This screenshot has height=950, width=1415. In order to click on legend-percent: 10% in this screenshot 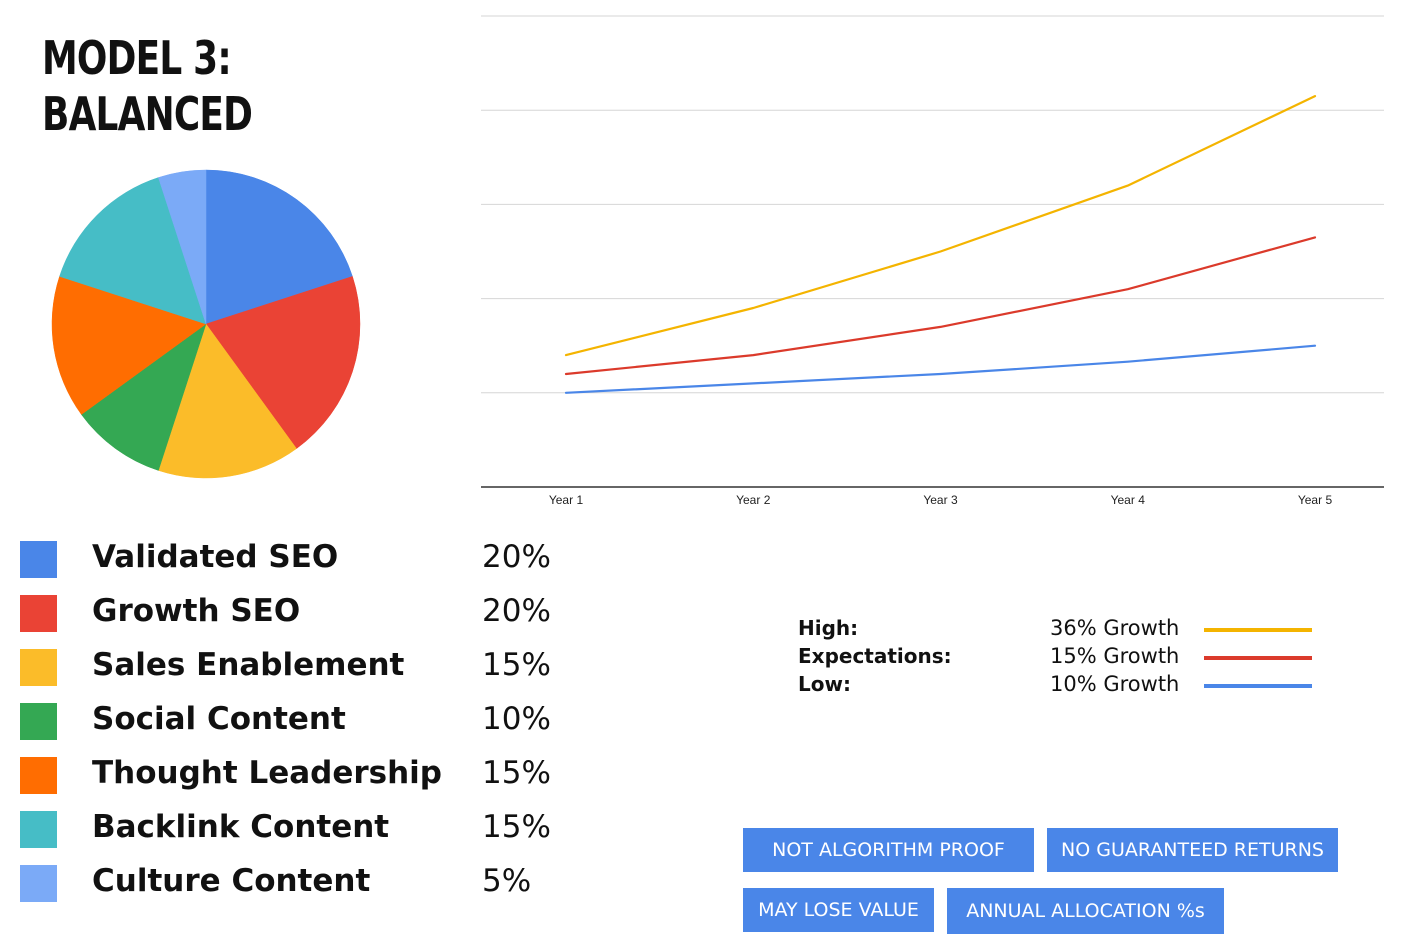, I will do `click(516, 719)`.